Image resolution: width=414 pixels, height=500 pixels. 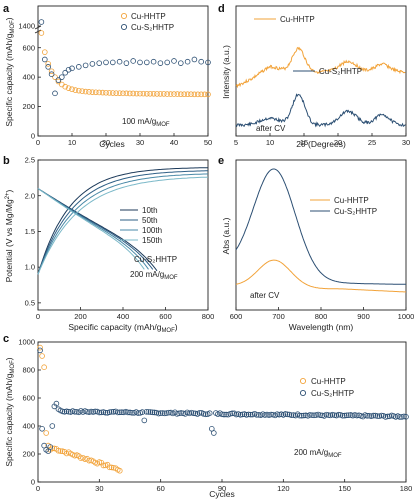 What do you see at coordinates (38, 142) in the screenshot?
I see `panel-a-xtick-label: 0` at bounding box center [38, 142].